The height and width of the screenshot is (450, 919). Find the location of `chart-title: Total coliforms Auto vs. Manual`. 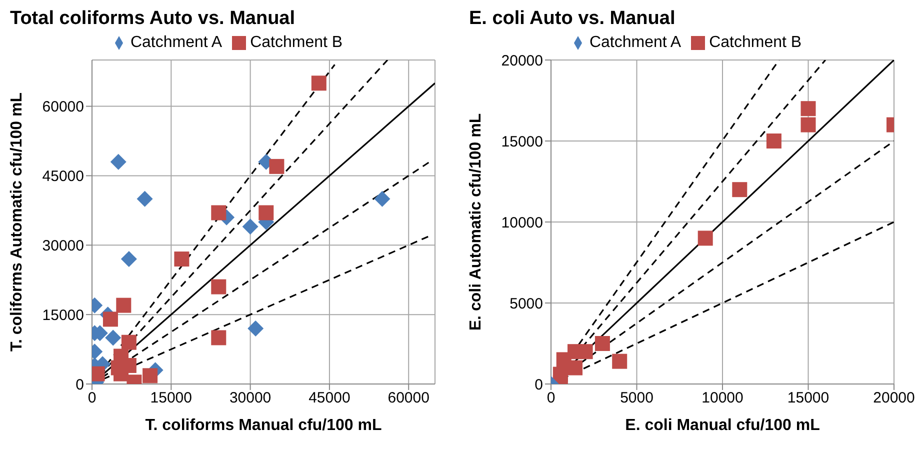

chart-title: Total coliforms Auto vs. Manual is located at coordinates (152, 19).